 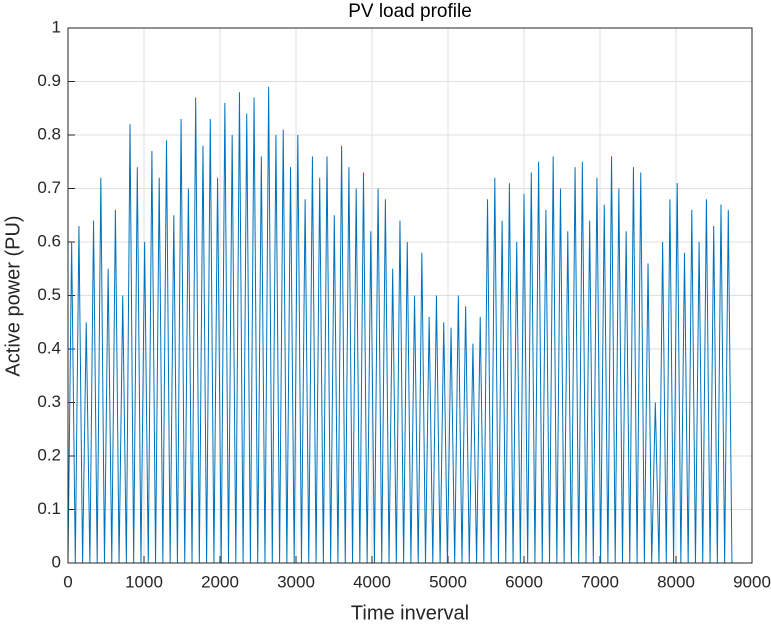 I want to click on y-axis-label: Active power (PU), so click(x=13, y=295).